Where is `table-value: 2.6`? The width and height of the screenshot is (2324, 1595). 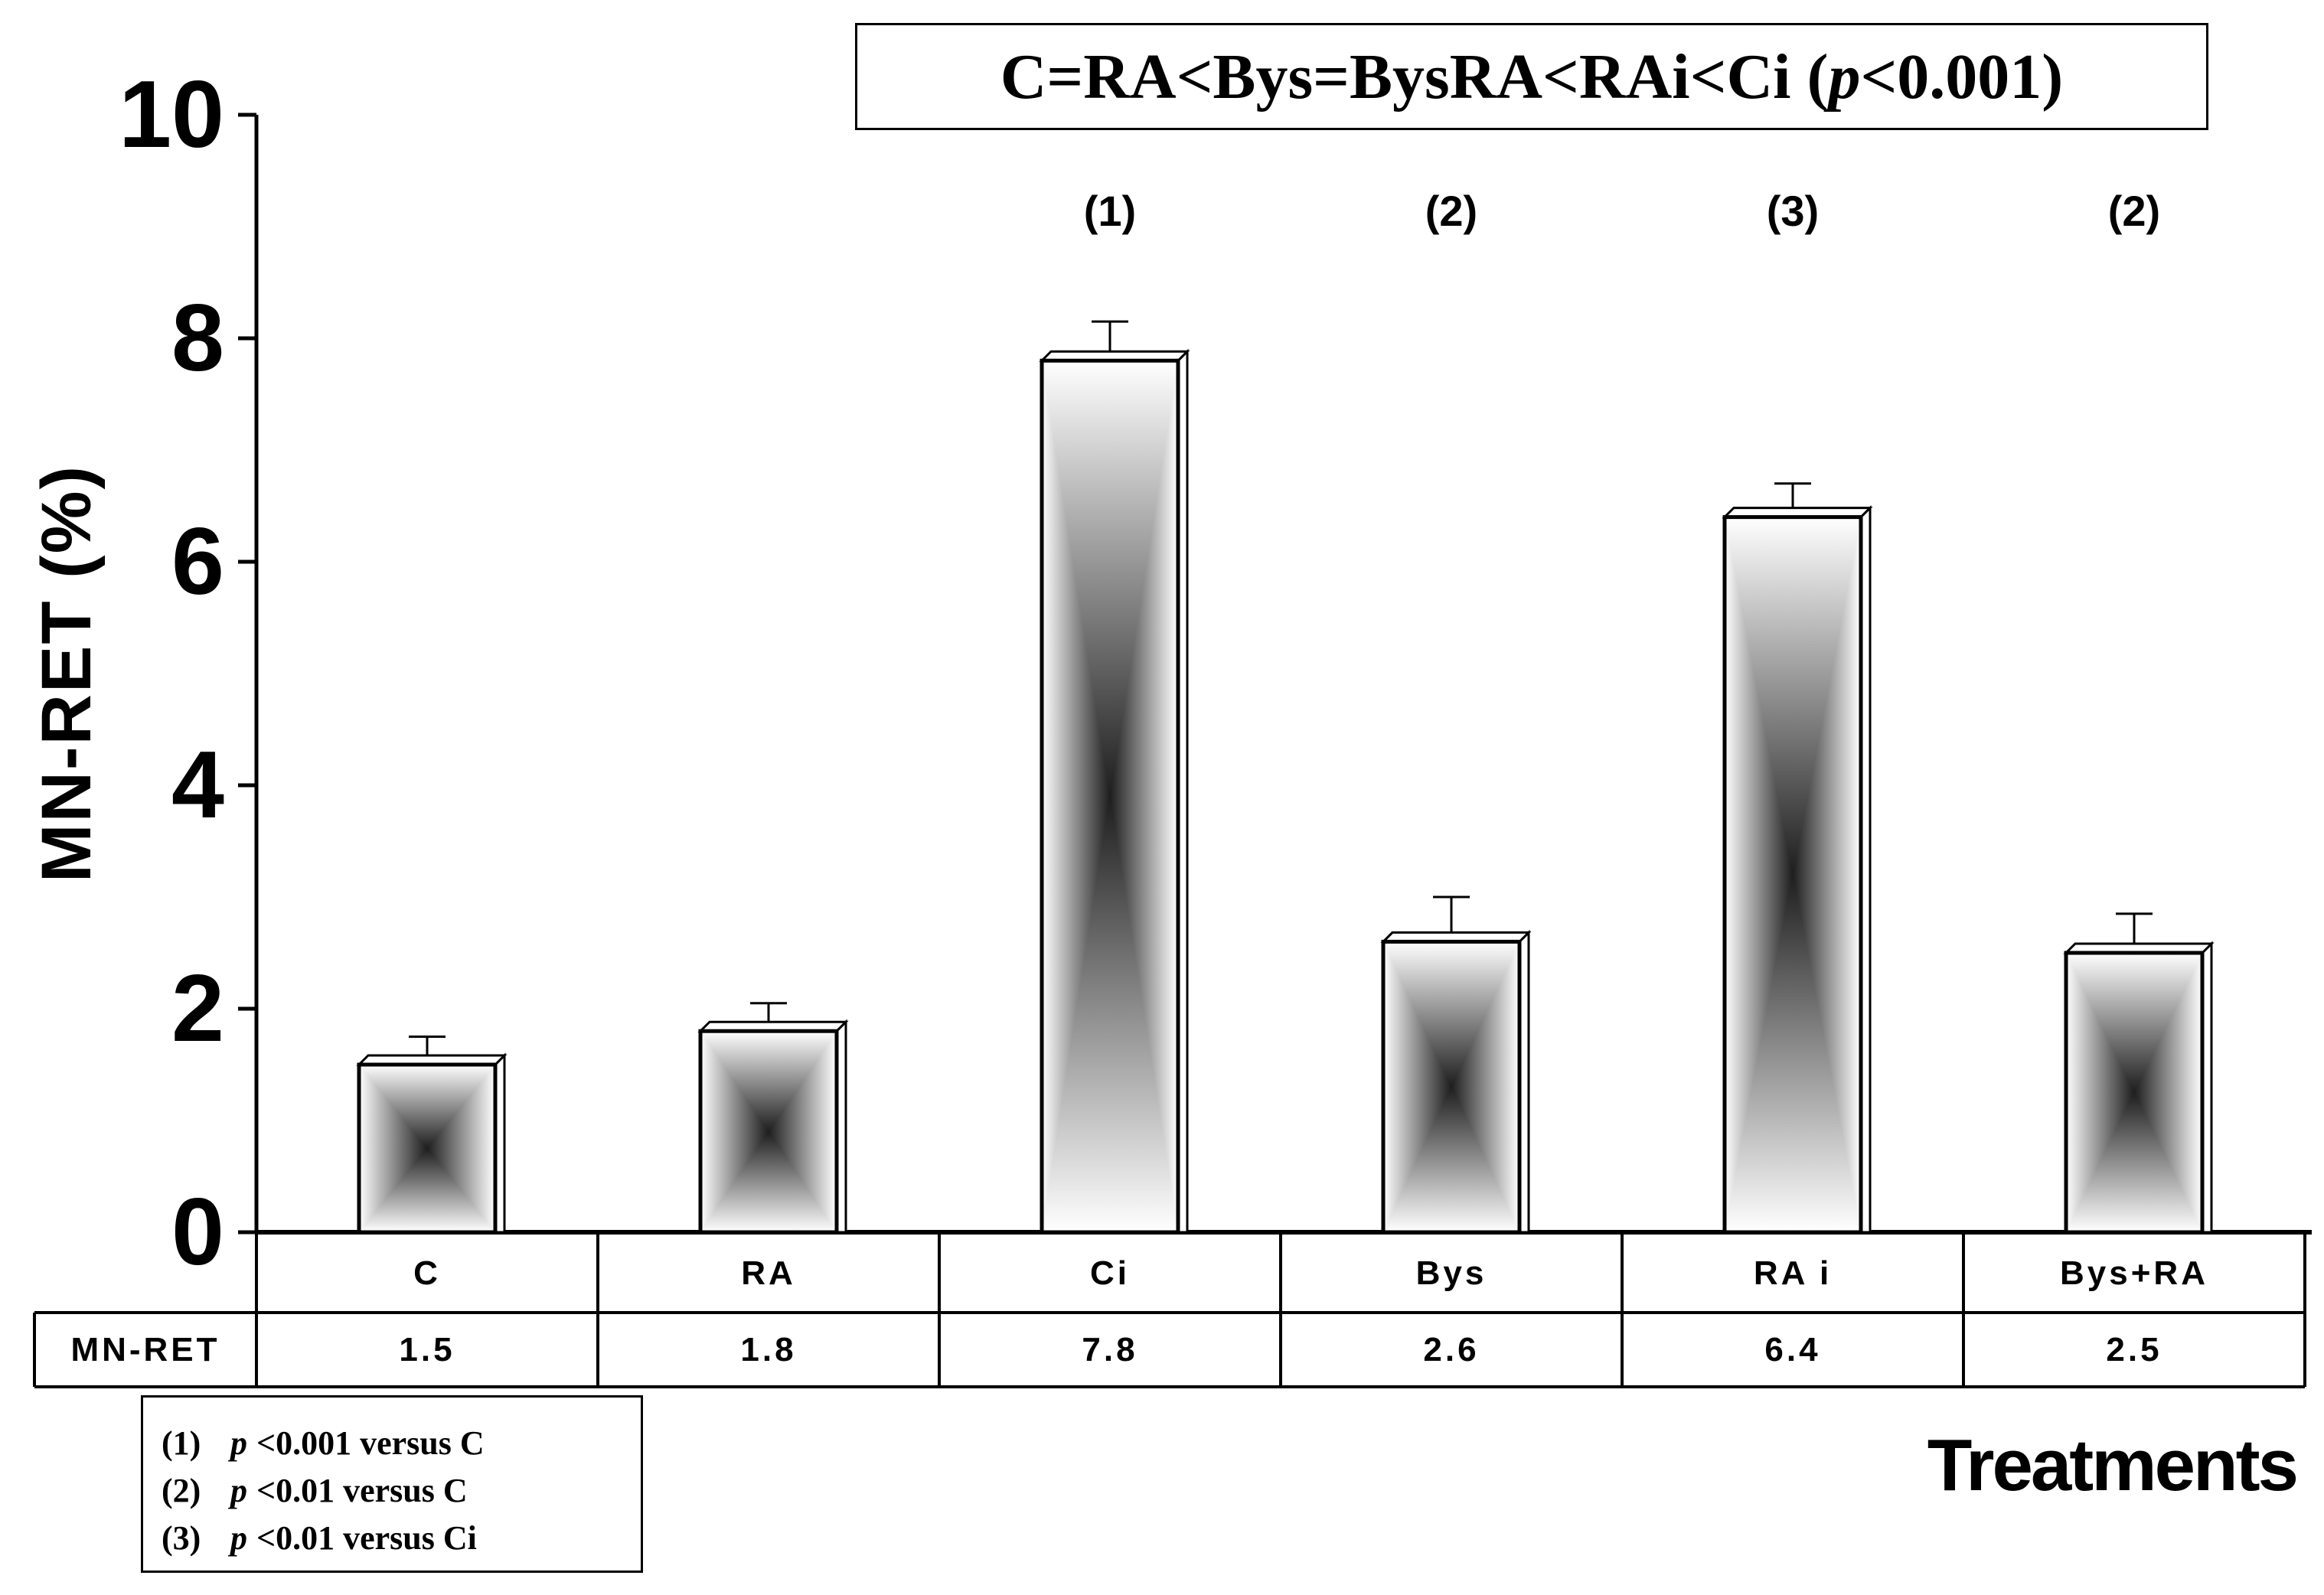 table-value: 2.6 is located at coordinates (1451, 1349).